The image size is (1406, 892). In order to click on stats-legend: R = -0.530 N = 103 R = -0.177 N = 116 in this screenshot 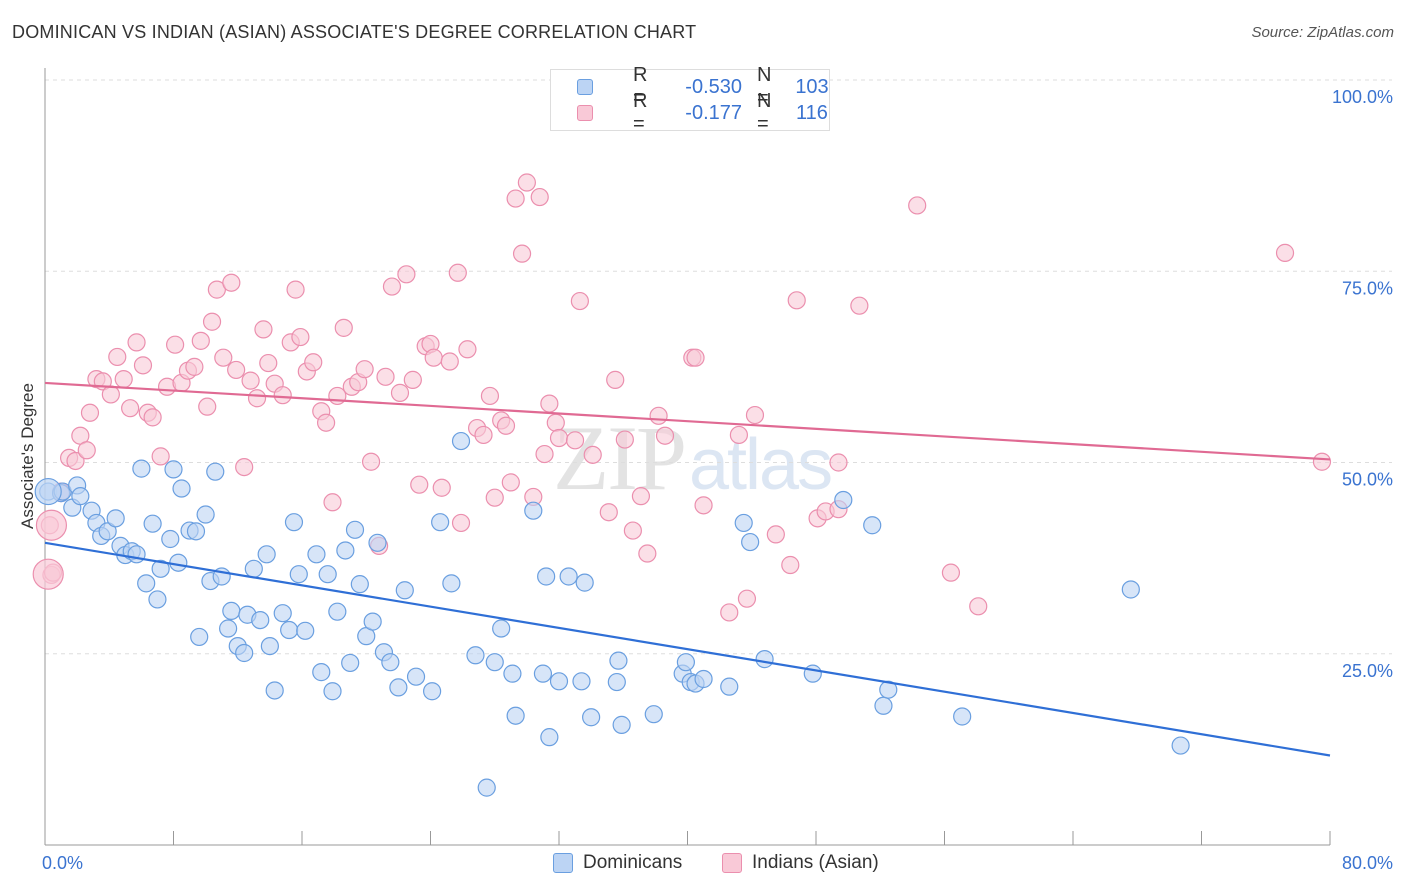, I will do `click(690, 99)`.